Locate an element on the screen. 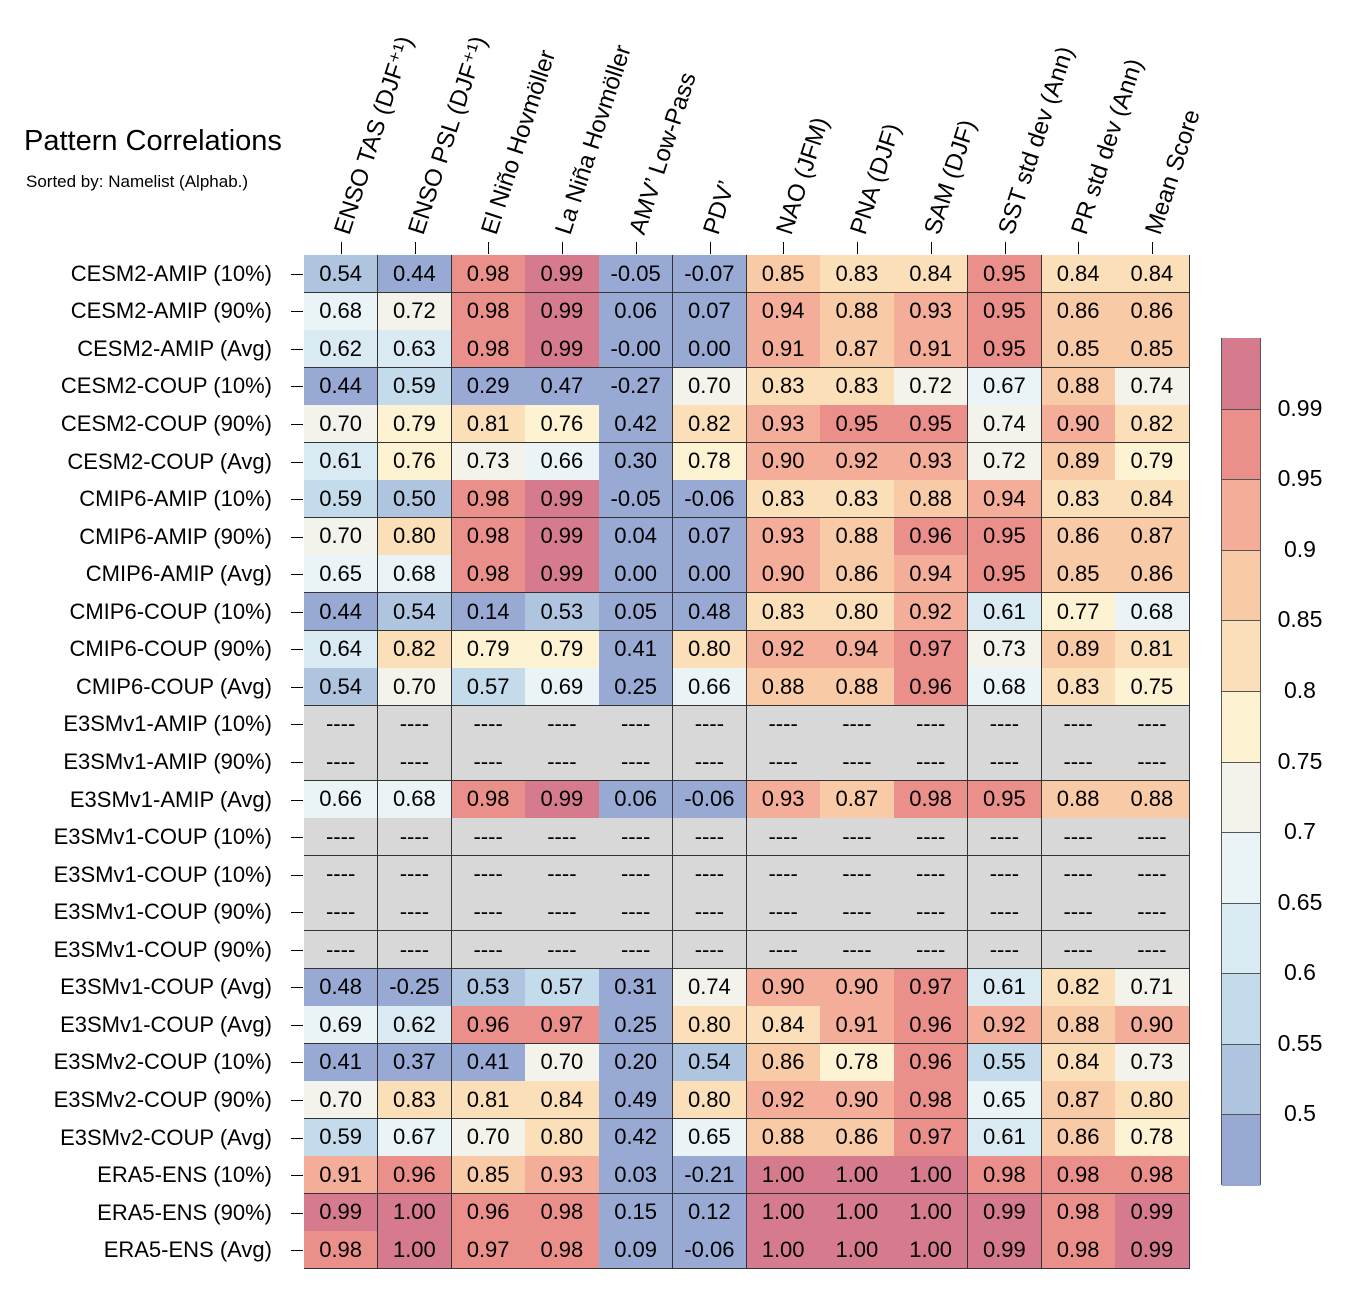  heatmap-cell: 0.84 is located at coordinates (1152, 274).